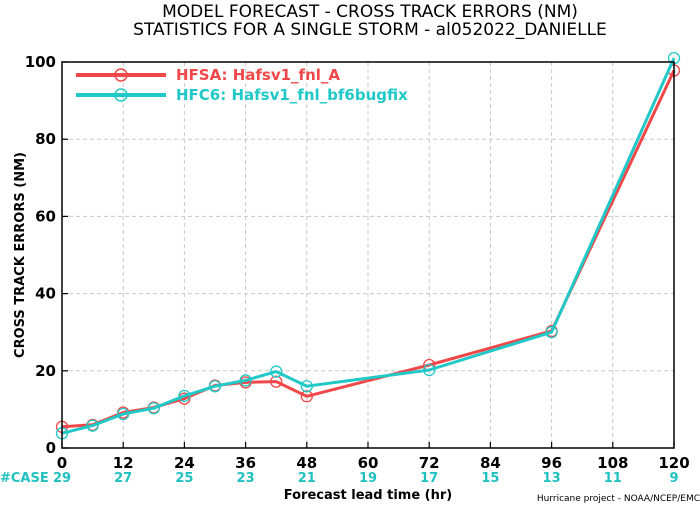  What do you see at coordinates (306, 463) in the screenshot?
I see `x-tick-label-4: 48` at bounding box center [306, 463].